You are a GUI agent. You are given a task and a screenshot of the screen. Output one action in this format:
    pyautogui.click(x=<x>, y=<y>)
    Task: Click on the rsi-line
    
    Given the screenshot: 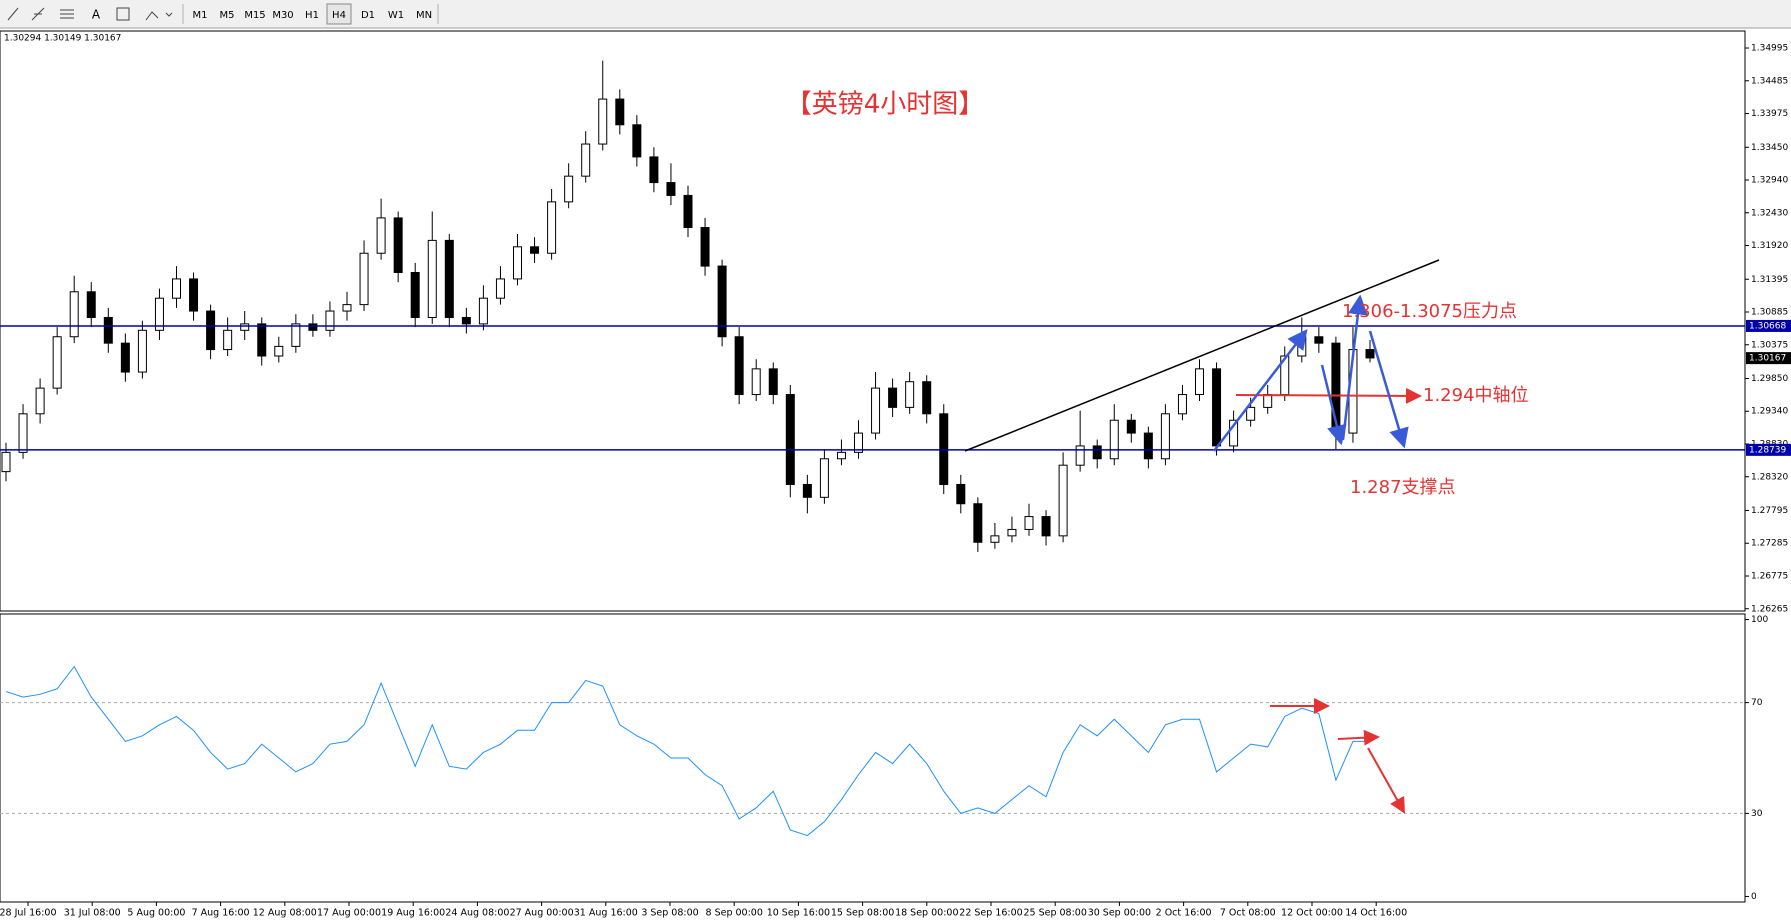 What is the action you would take?
    pyautogui.click(x=687, y=751)
    